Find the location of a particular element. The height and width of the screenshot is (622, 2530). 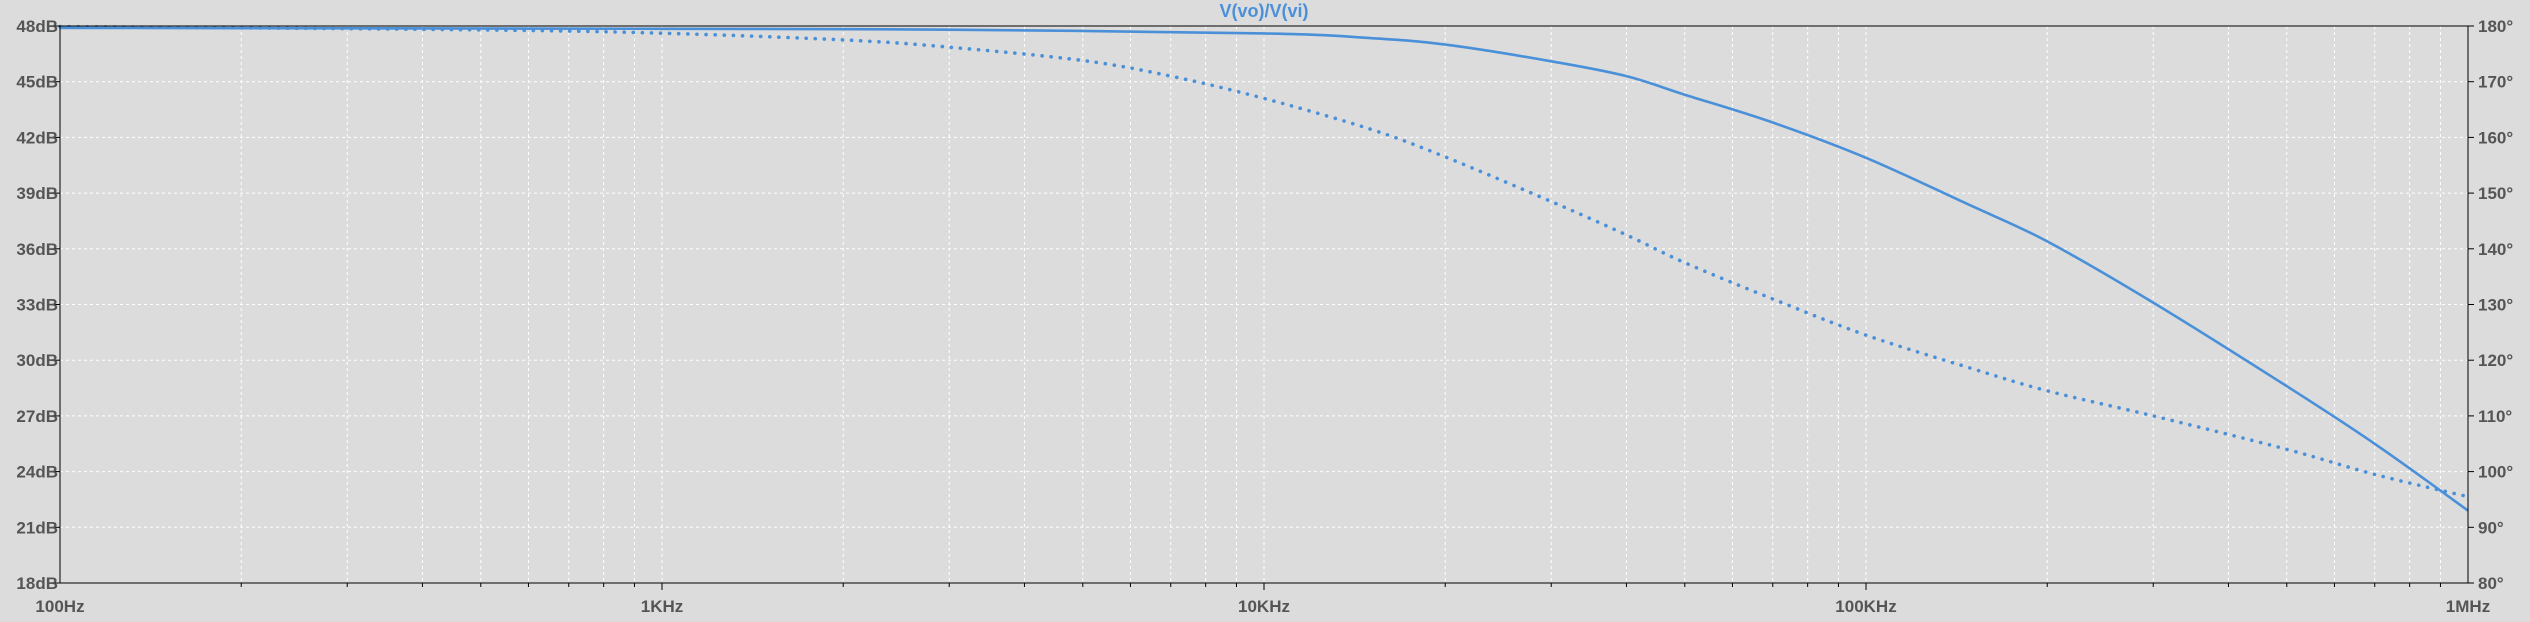

x-tick-label: 100KHz is located at coordinates (1865, 606).